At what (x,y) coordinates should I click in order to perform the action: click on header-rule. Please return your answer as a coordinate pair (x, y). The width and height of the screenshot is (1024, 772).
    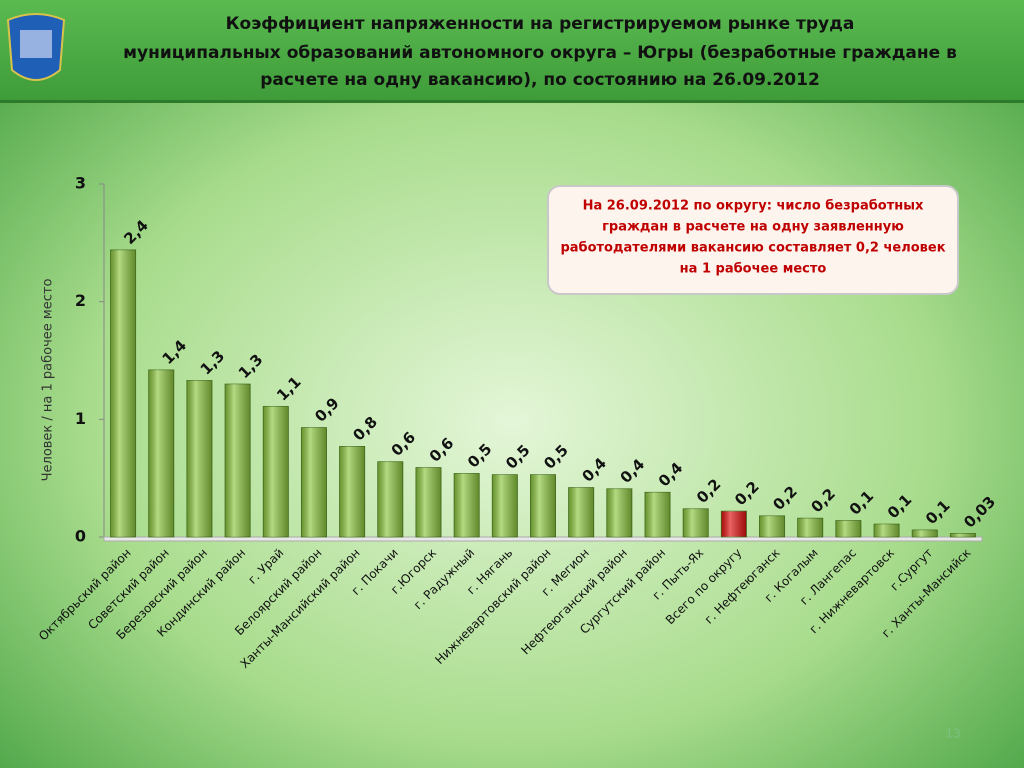
    Looking at the image, I should click on (512, 101).